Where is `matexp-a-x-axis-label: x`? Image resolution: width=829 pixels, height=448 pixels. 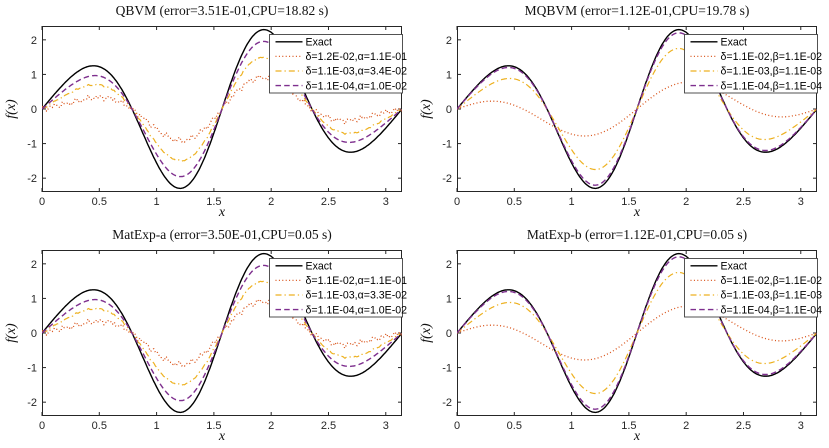
matexp-a-x-axis-label: x is located at coordinates (222, 436).